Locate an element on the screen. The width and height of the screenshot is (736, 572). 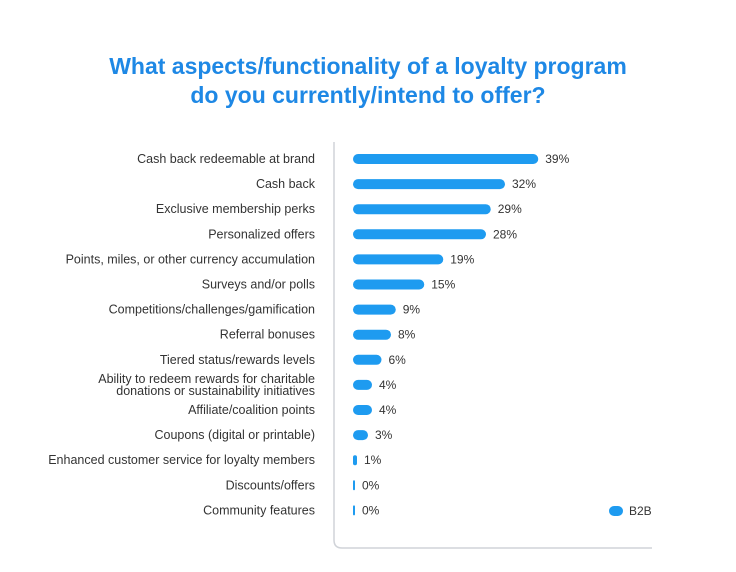
value-label: 15% is located at coordinates (443, 285).